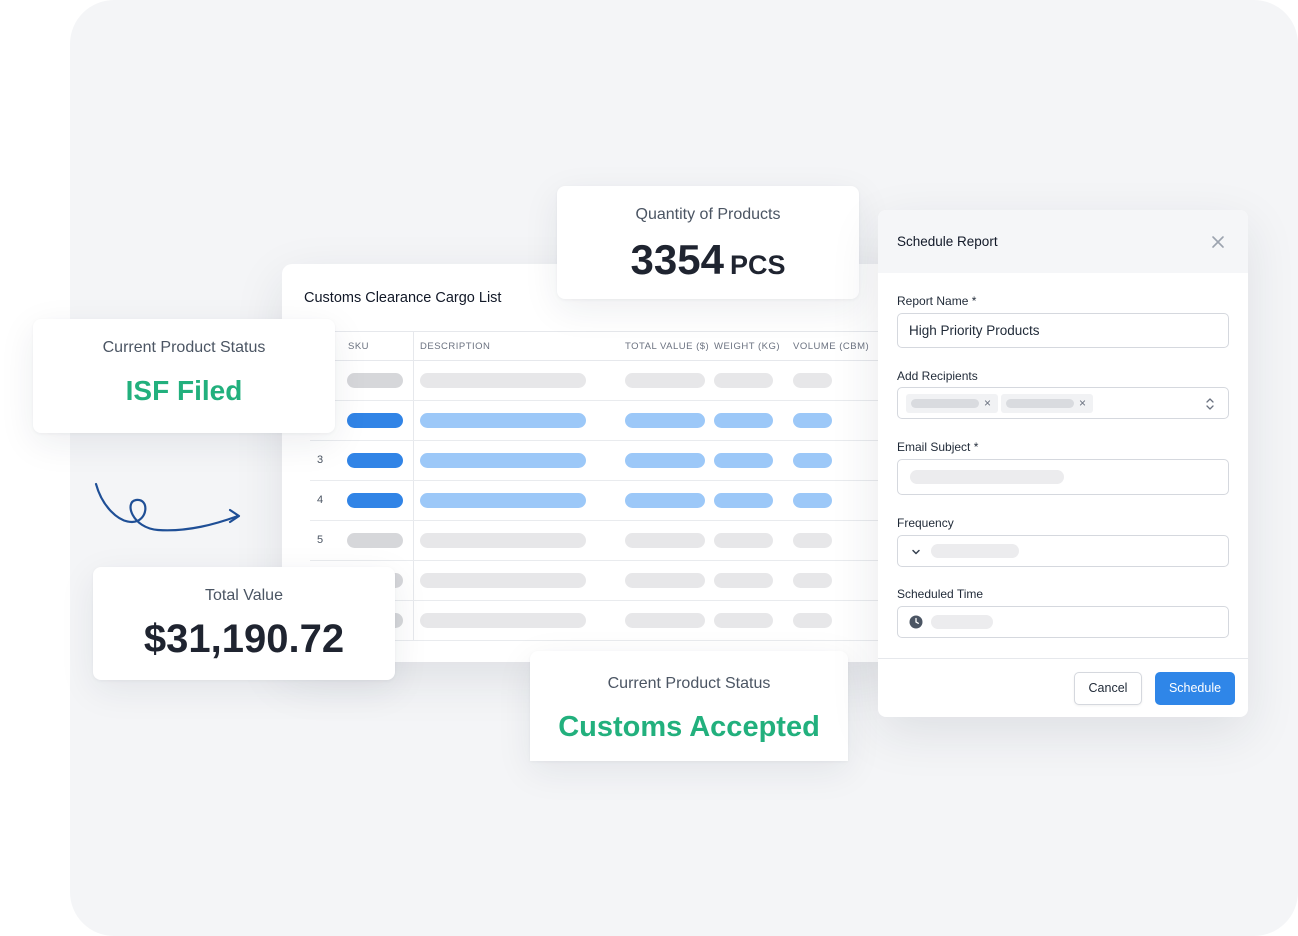  What do you see at coordinates (1063, 330) in the screenshot?
I see `report-name-input: High Priority Products` at bounding box center [1063, 330].